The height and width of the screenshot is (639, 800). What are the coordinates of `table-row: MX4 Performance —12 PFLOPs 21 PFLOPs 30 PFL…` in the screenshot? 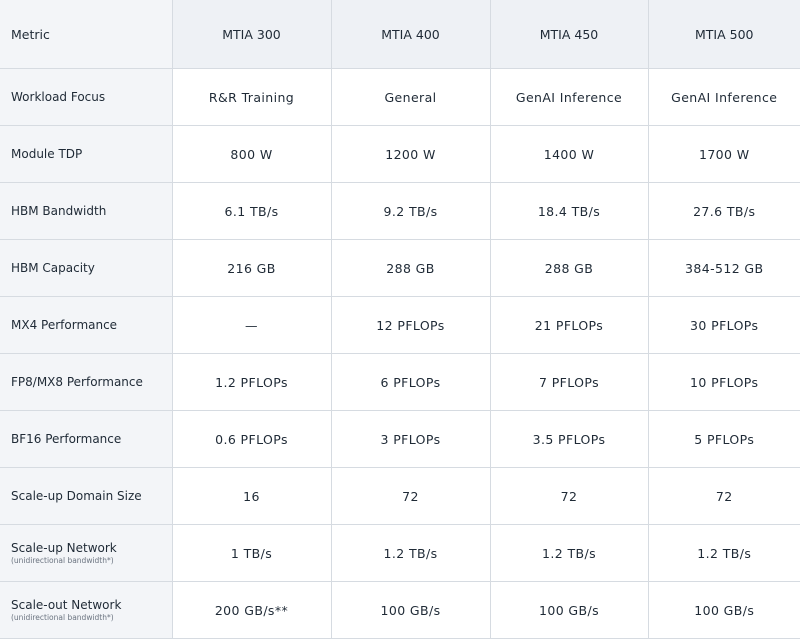 It's located at (400, 325).